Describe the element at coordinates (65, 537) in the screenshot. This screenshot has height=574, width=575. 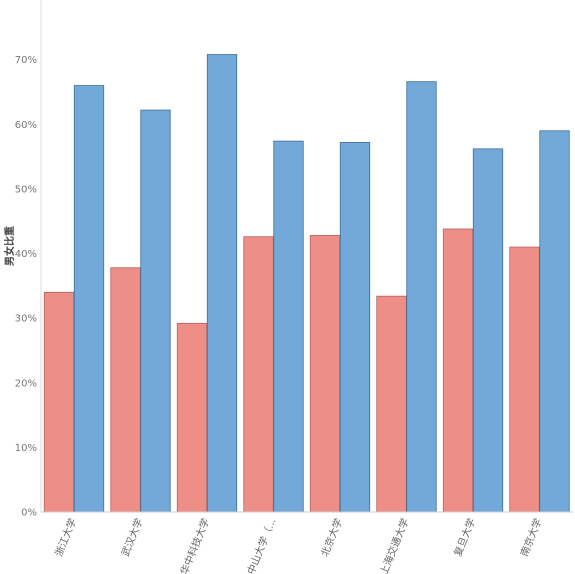
I see `x-tick-label: 浙江大学` at that location.